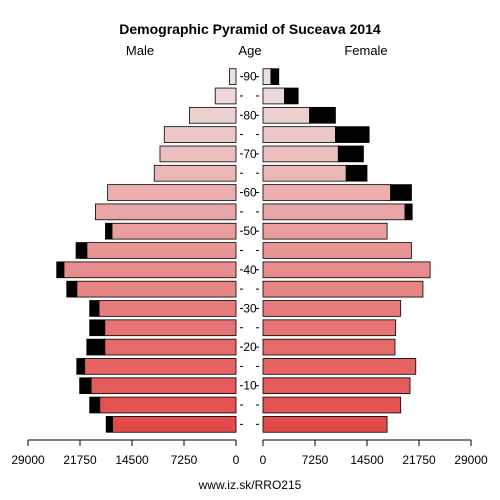  What do you see at coordinates (250, 29) in the screenshot?
I see `chart-title: Demographic Pyramid of Suceava 2014` at bounding box center [250, 29].